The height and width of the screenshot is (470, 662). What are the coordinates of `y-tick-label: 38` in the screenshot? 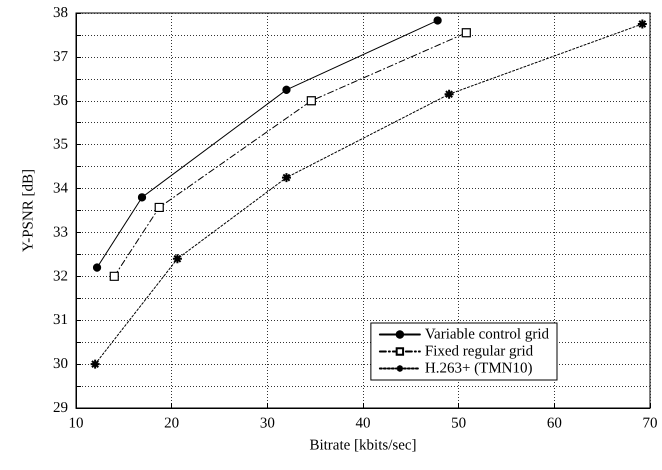 It's located at (60, 13).